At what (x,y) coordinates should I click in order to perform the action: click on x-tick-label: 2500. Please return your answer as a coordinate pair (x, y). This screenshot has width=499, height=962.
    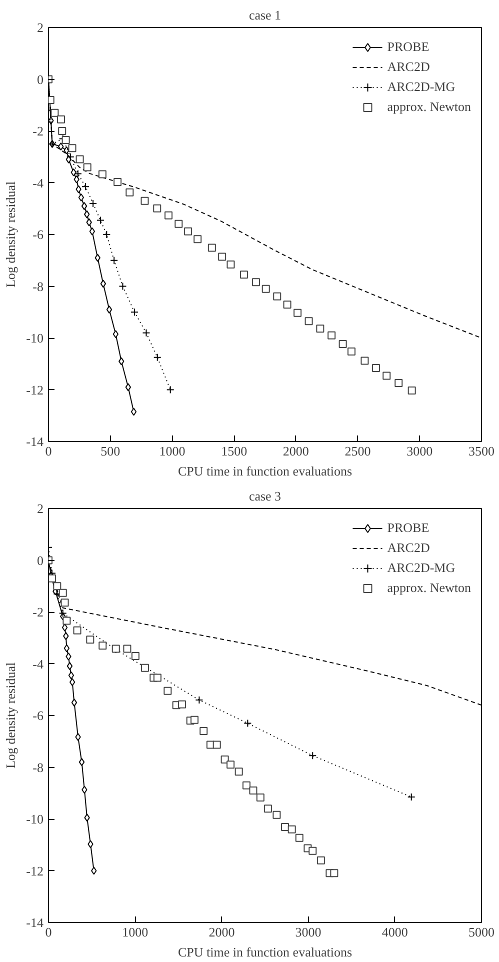
    Looking at the image, I should click on (357, 451).